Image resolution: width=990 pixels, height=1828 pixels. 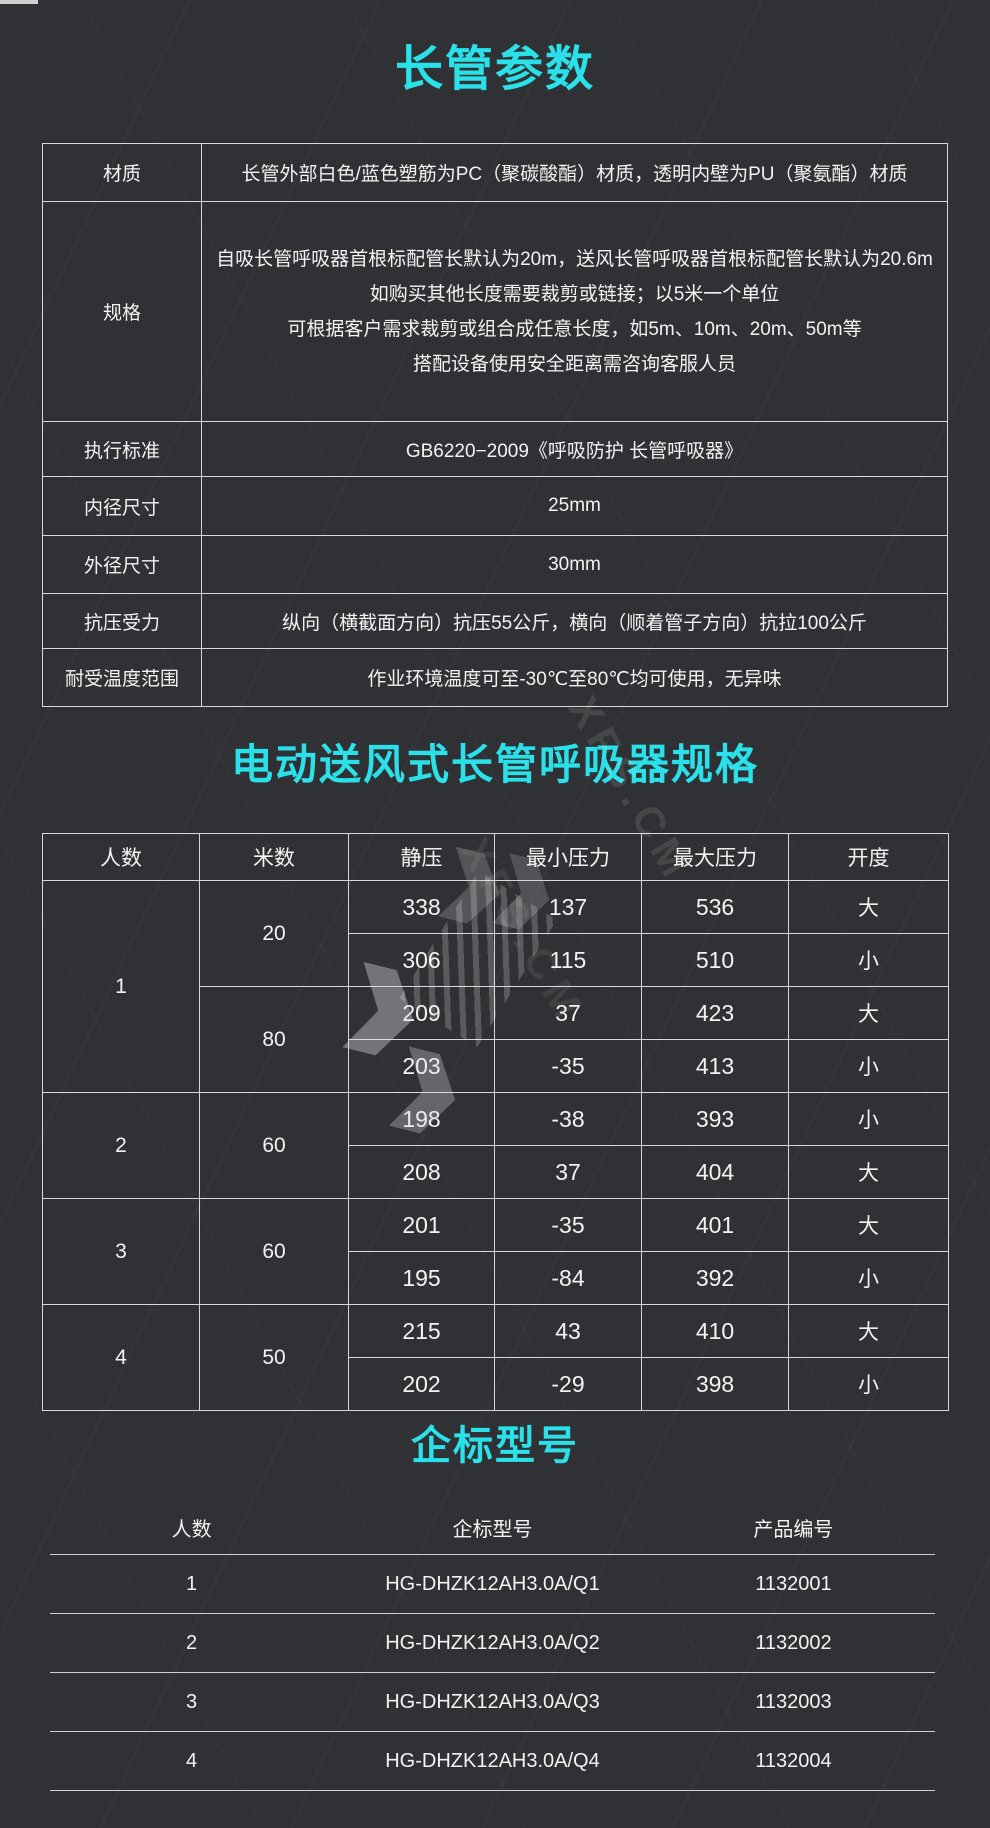 What do you see at coordinates (421, 1172) in the screenshot?
I see `static-pressure-cell: 208` at bounding box center [421, 1172].